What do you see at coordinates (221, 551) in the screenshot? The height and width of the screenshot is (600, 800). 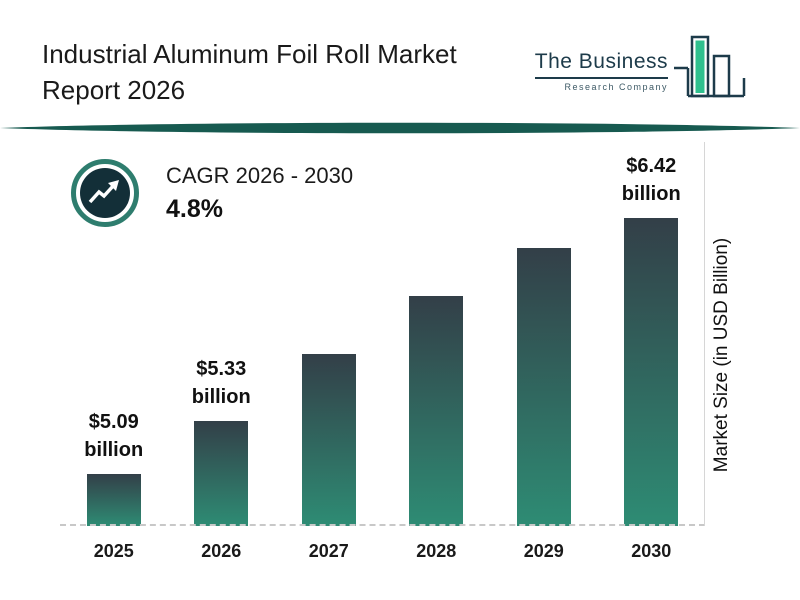 I see `x-tick-2026: 2026` at bounding box center [221, 551].